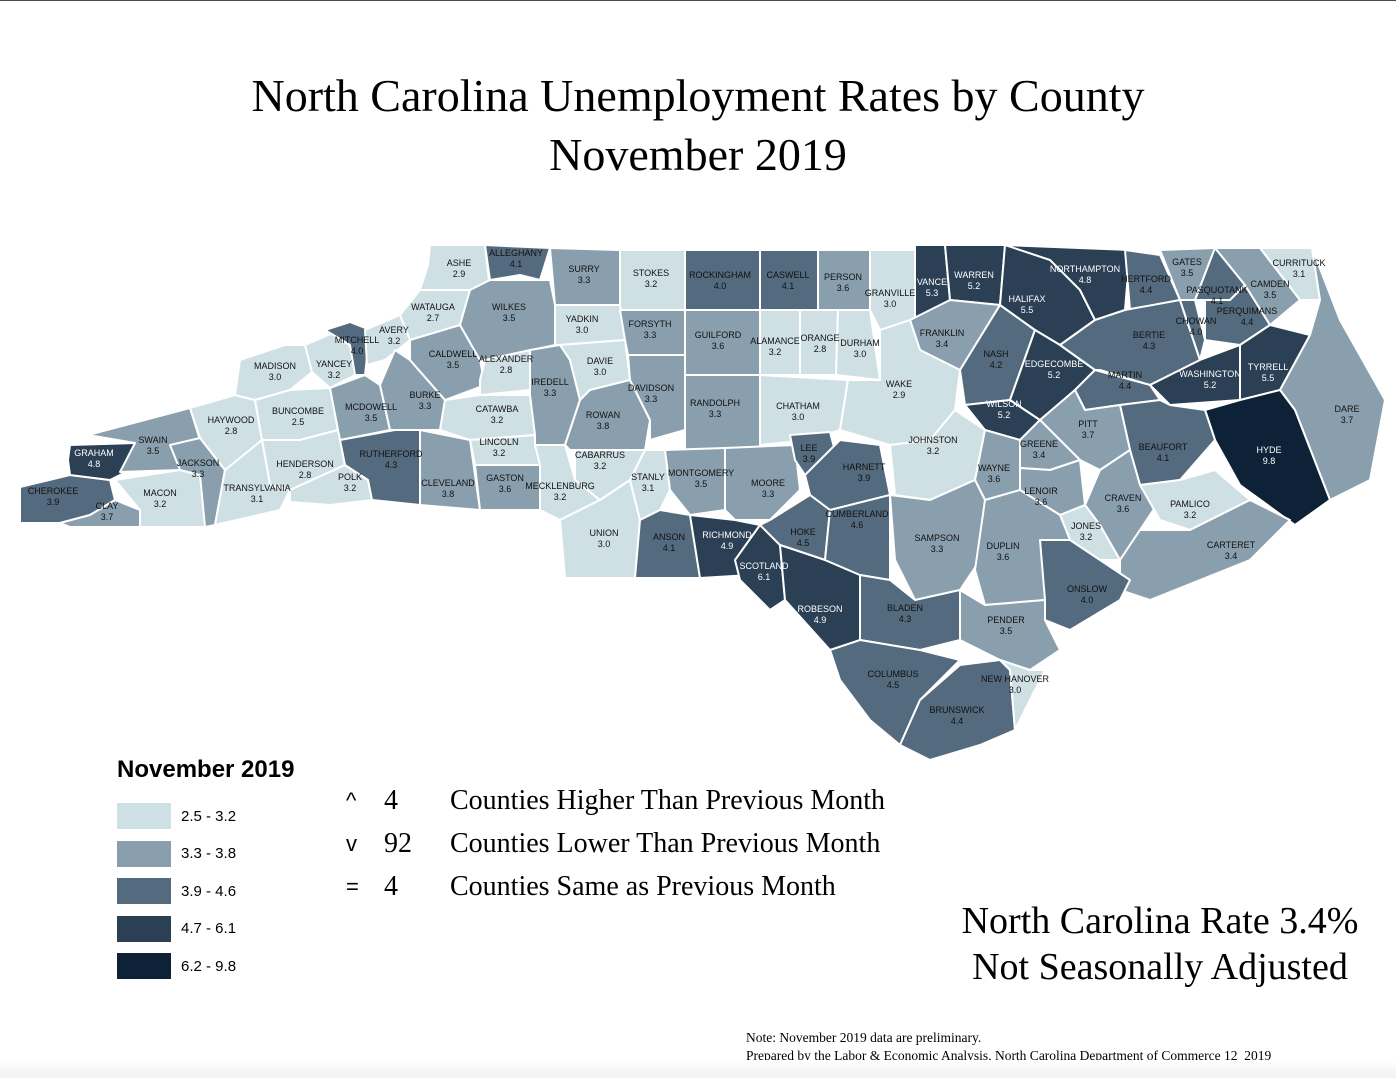  I want to click on county-onslow, so click(1085, 585).